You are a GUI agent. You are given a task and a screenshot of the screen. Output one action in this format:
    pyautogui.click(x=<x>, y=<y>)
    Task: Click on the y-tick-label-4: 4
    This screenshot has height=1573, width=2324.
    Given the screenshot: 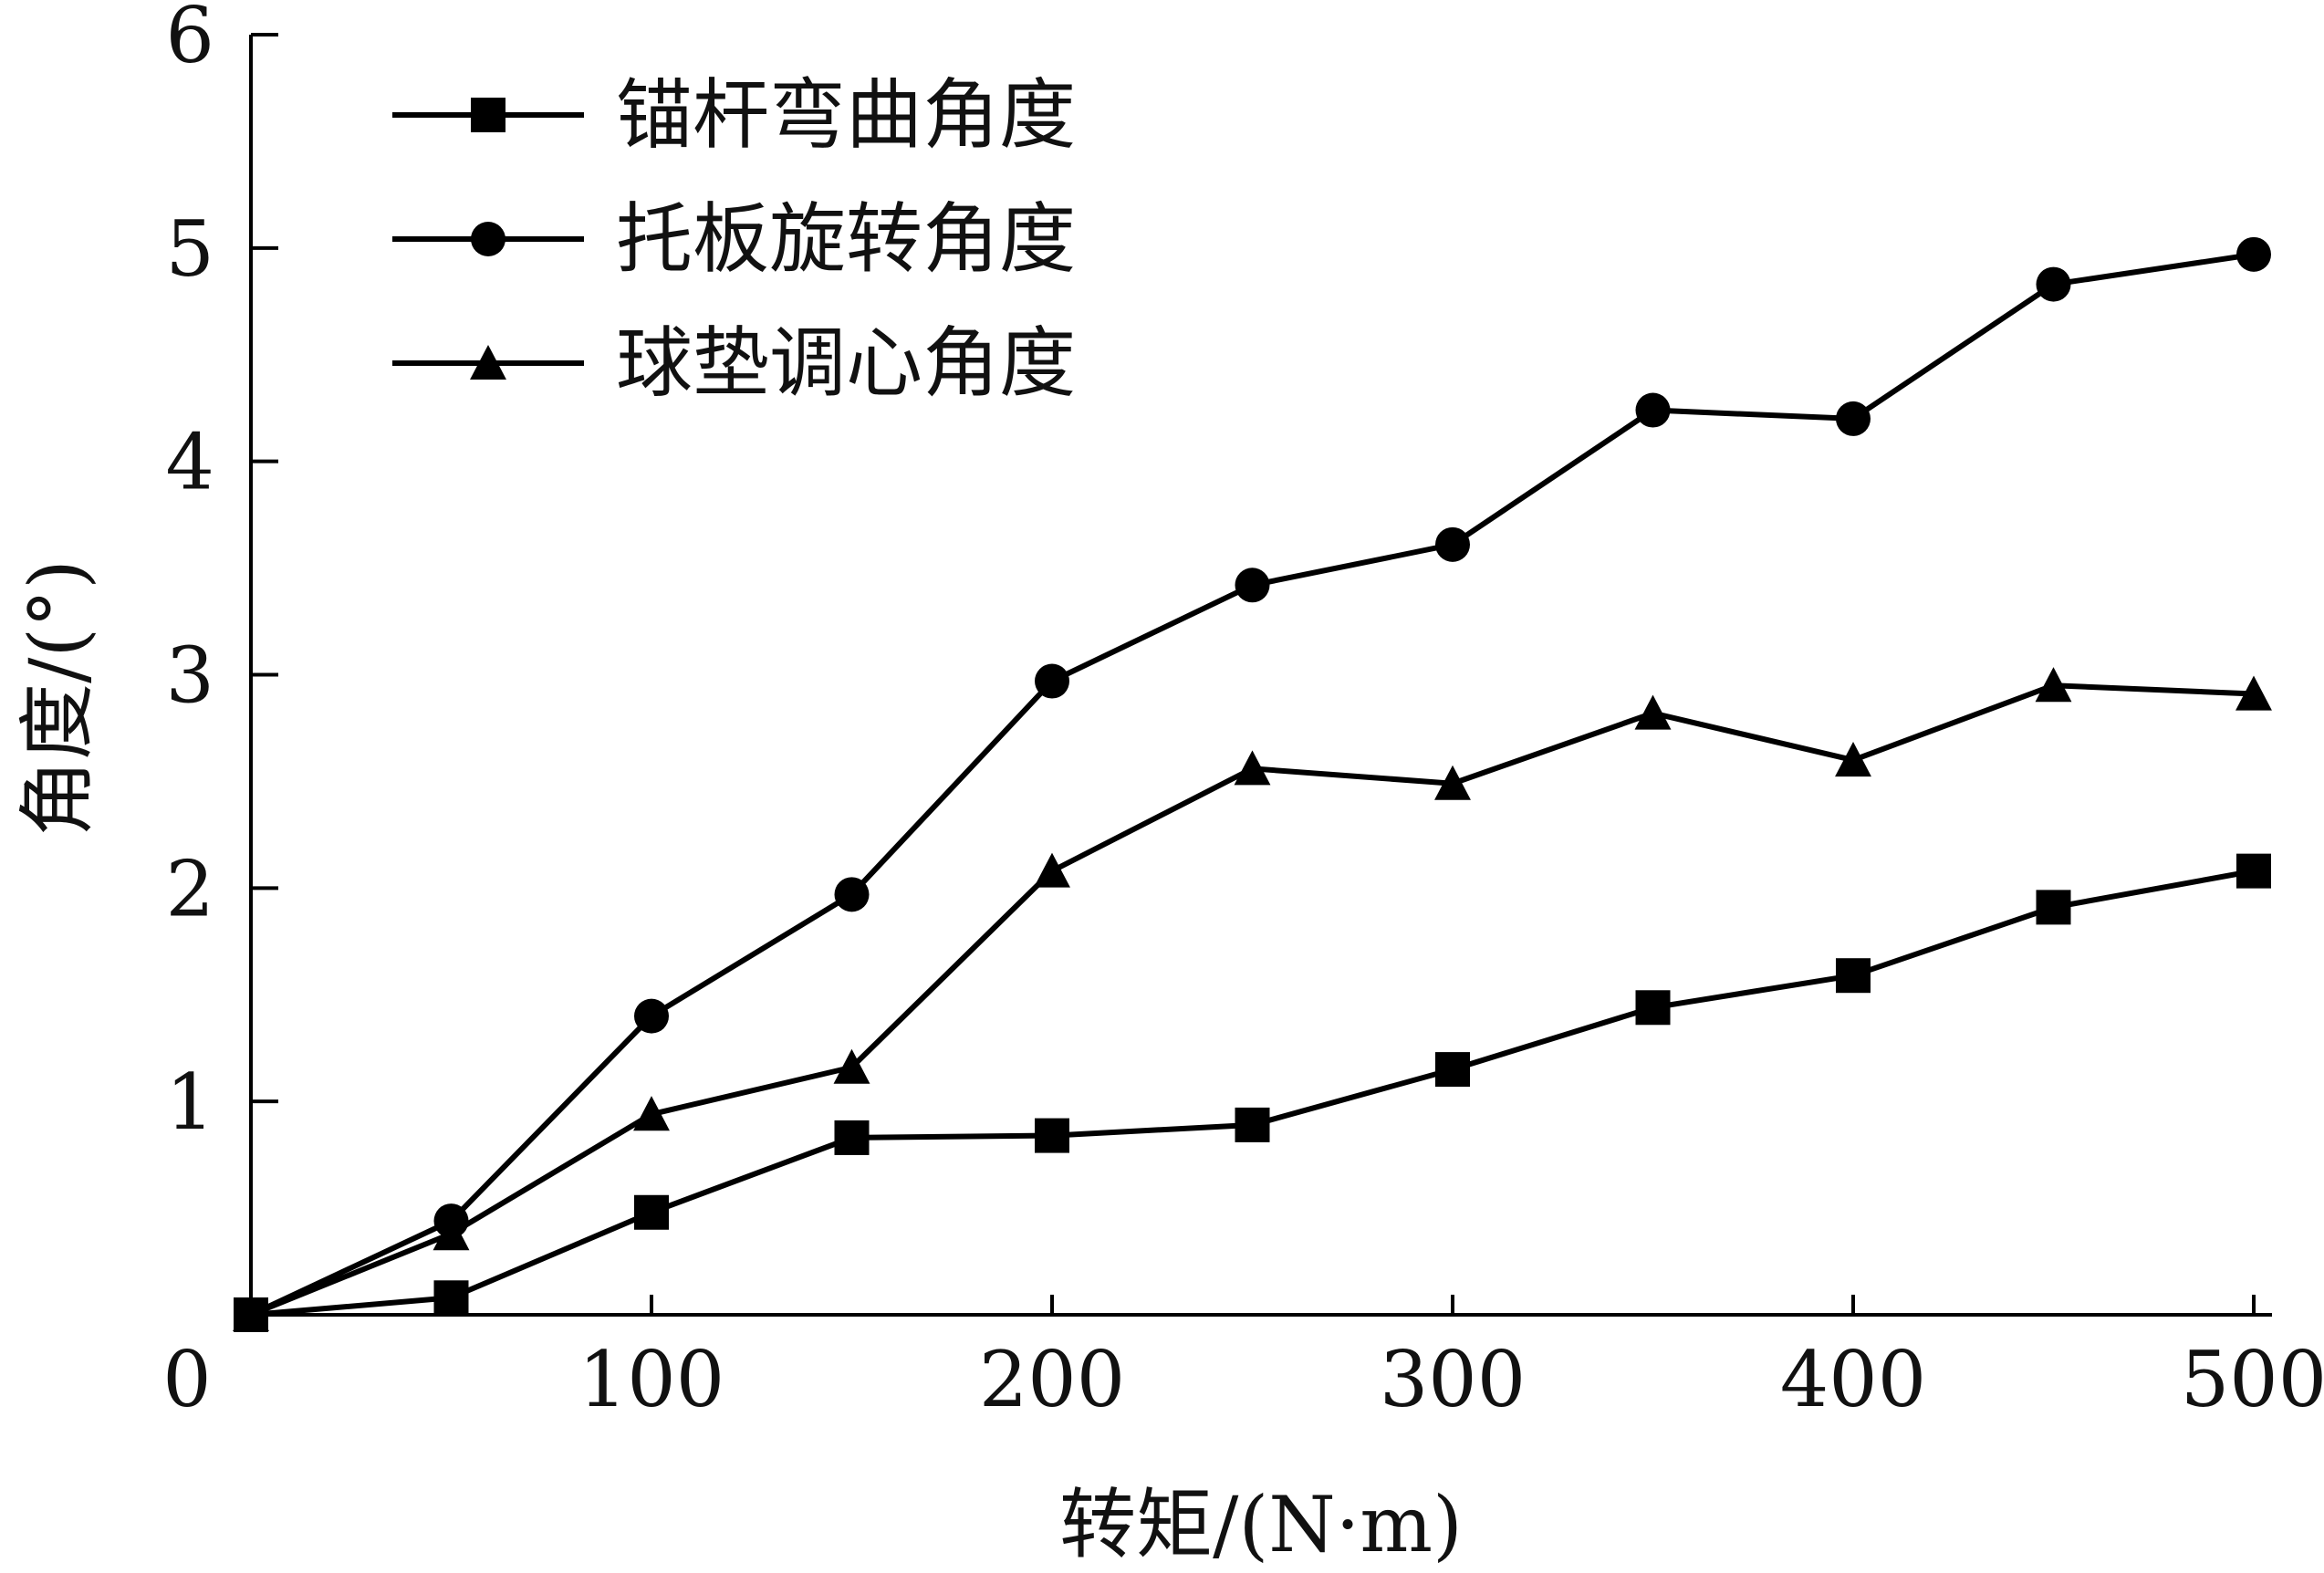 What is the action you would take?
    pyautogui.click(x=190, y=462)
    